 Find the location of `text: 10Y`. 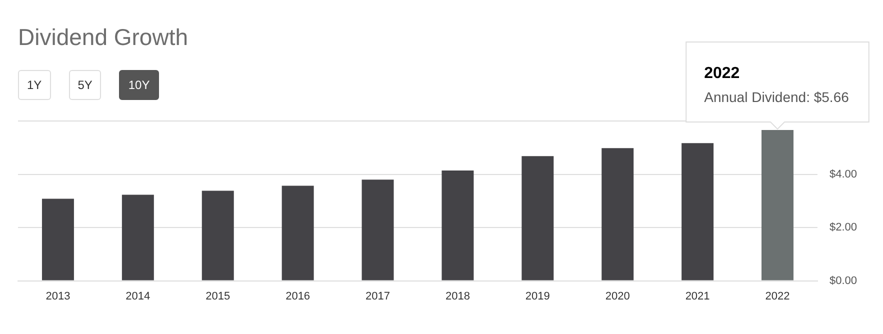

text: 10Y is located at coordinates (139, 85).